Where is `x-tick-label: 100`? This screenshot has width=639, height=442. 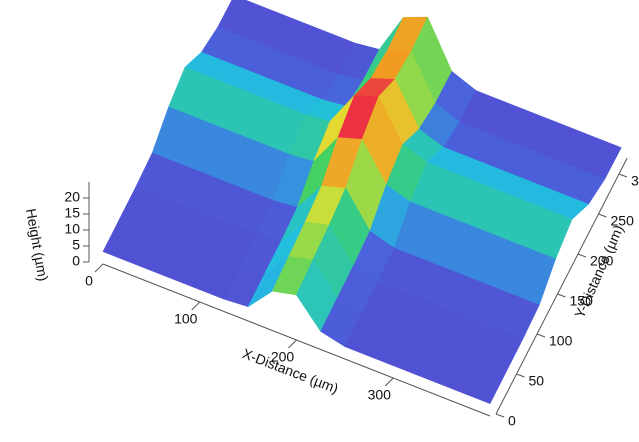
x-tick-label: 100 is located at coordinates (186, 319).